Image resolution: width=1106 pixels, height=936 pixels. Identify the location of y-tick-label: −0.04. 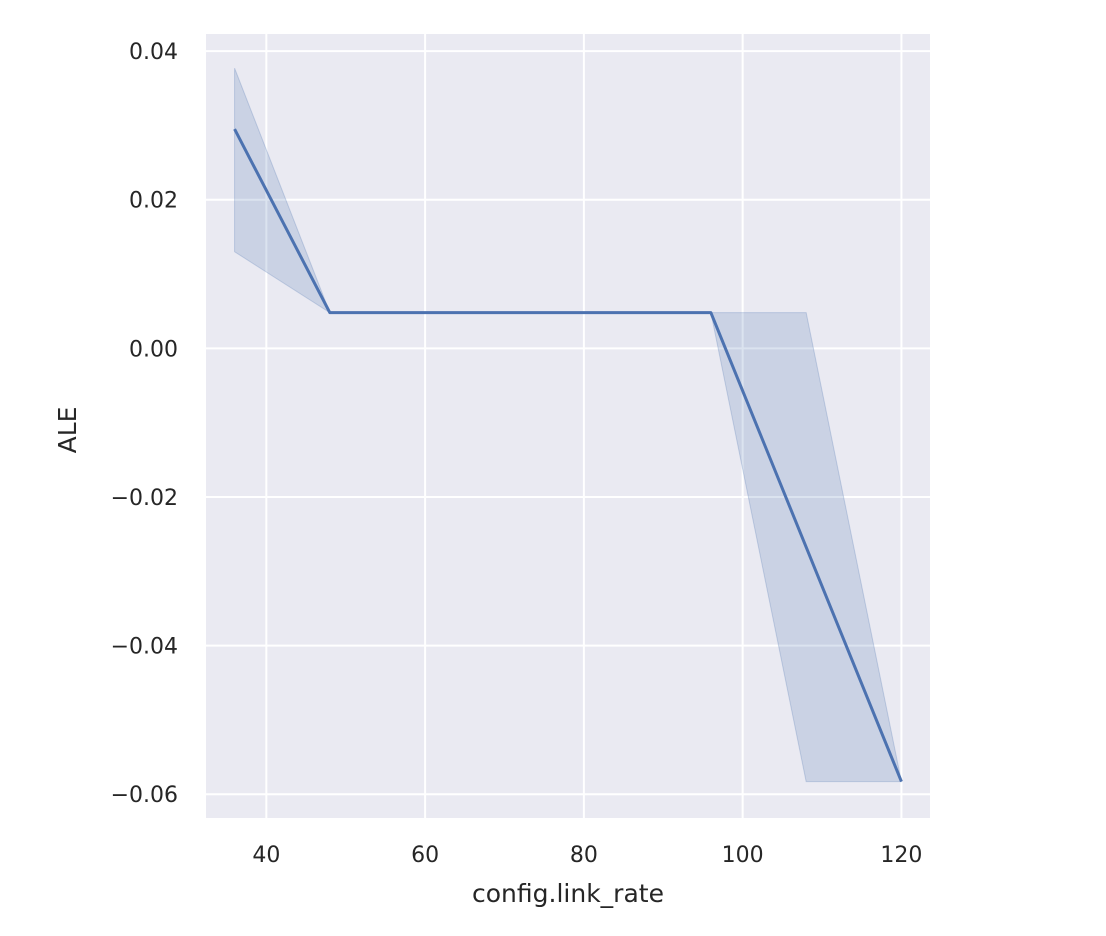
(144, 647).